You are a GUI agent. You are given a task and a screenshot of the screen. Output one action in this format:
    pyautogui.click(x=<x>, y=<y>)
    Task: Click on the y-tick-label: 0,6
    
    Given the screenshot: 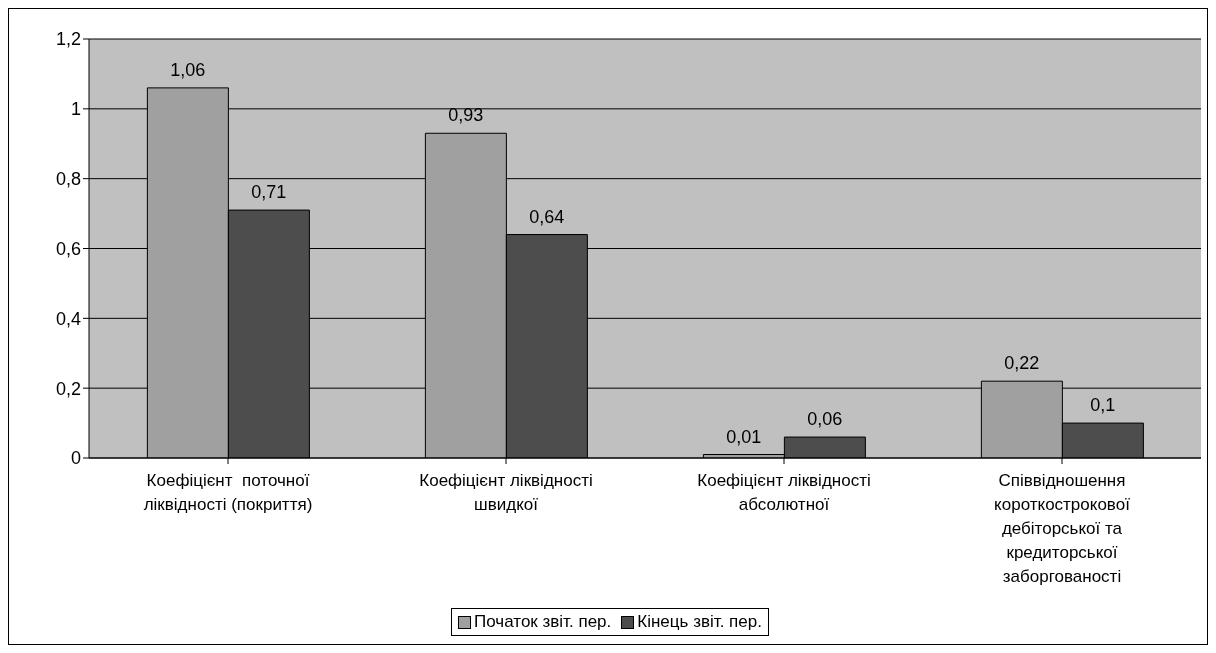 What is the action you would take?
    pyautogui.click(x=68, y=248)
    